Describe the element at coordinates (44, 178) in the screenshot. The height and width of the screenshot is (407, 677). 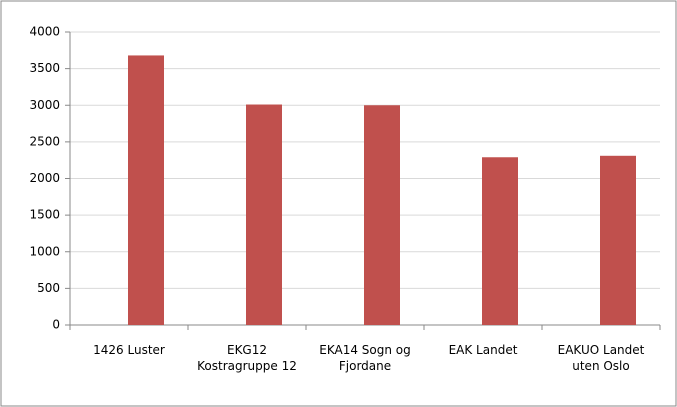
I see `y-tick-label: 2000` at that location.